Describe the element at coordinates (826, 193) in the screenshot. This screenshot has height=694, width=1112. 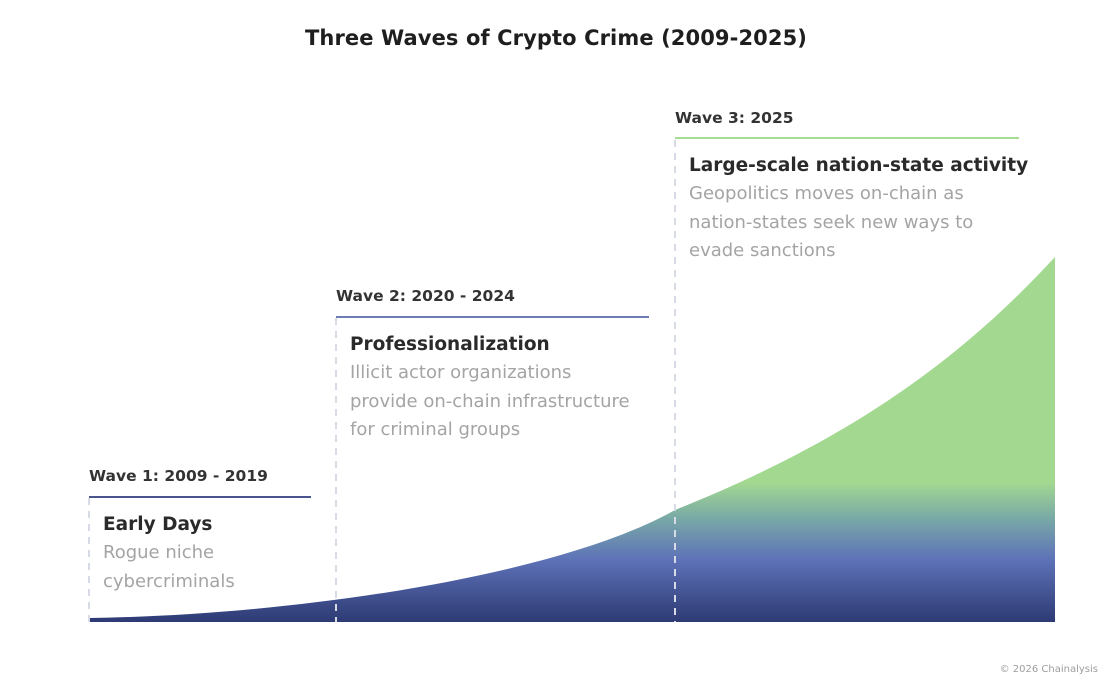
I see `wave-3-description-line: Geopolitics moves on-chain as` at that location.